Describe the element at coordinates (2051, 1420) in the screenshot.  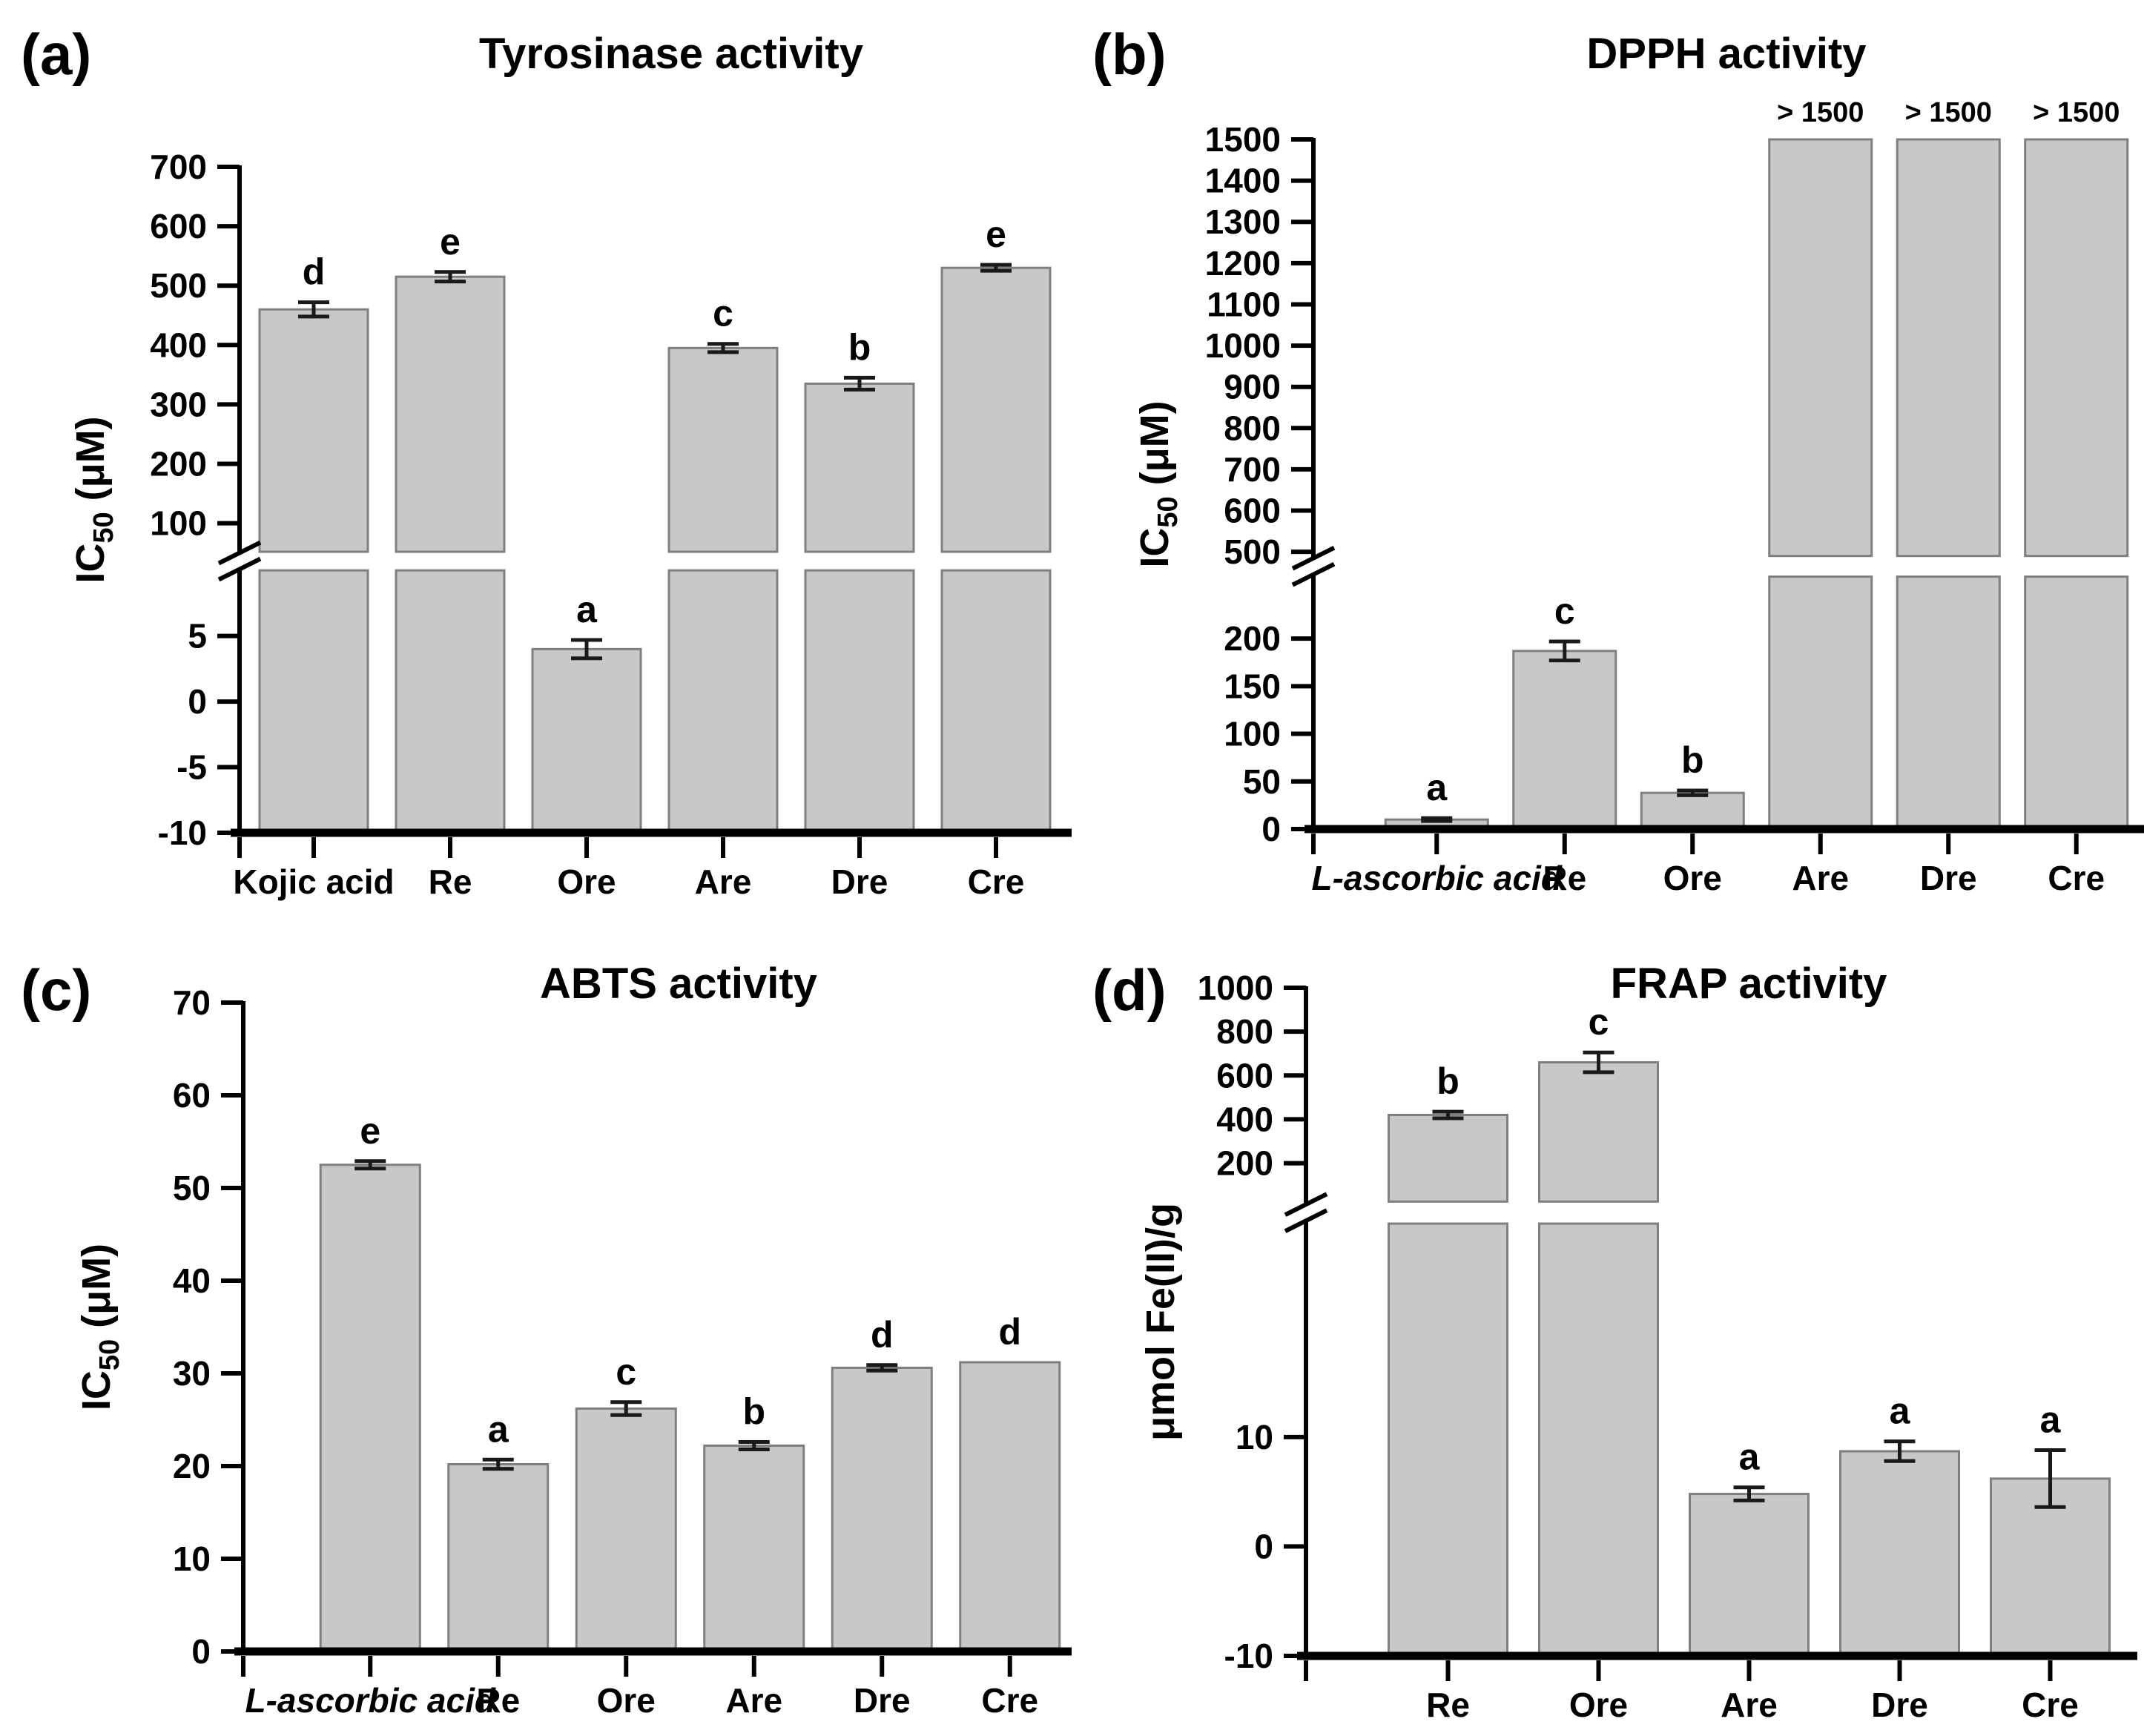
I see `sig-letter-Cre: a` at that location.